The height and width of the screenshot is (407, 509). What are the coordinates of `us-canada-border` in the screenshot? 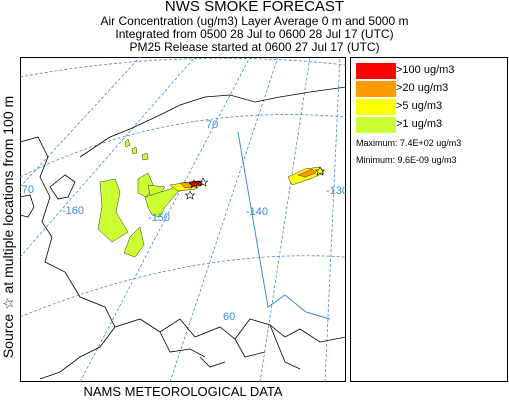 It's located at (284, 225).